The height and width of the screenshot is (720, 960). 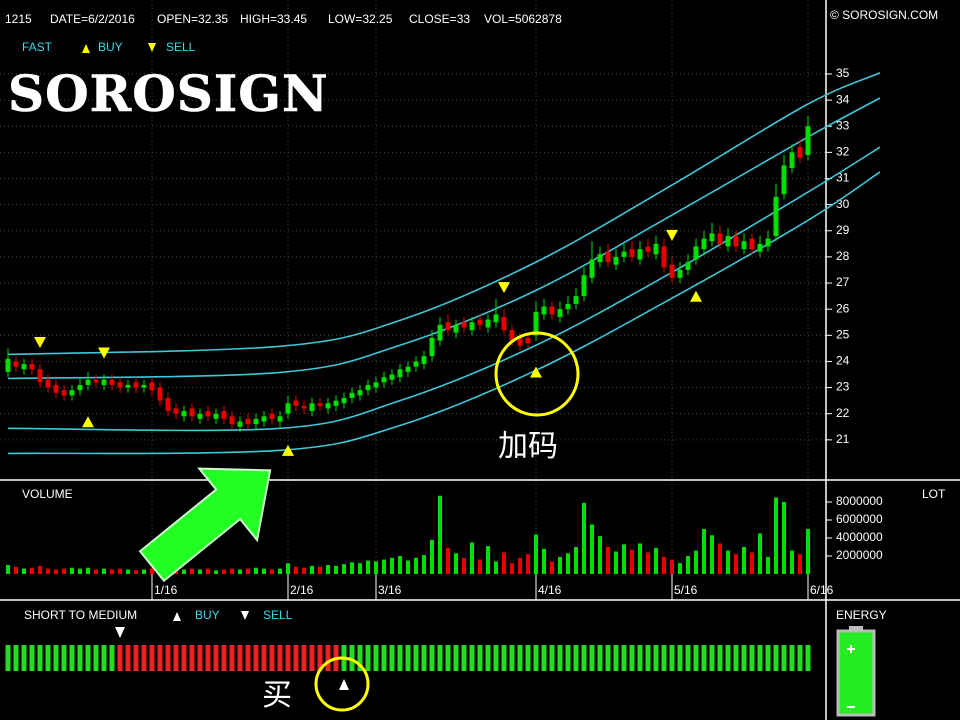 What do you see at coordinates (843, 413) in the screenshot?
I see `y-tick-label: 22` at bounding box center [843, 413].